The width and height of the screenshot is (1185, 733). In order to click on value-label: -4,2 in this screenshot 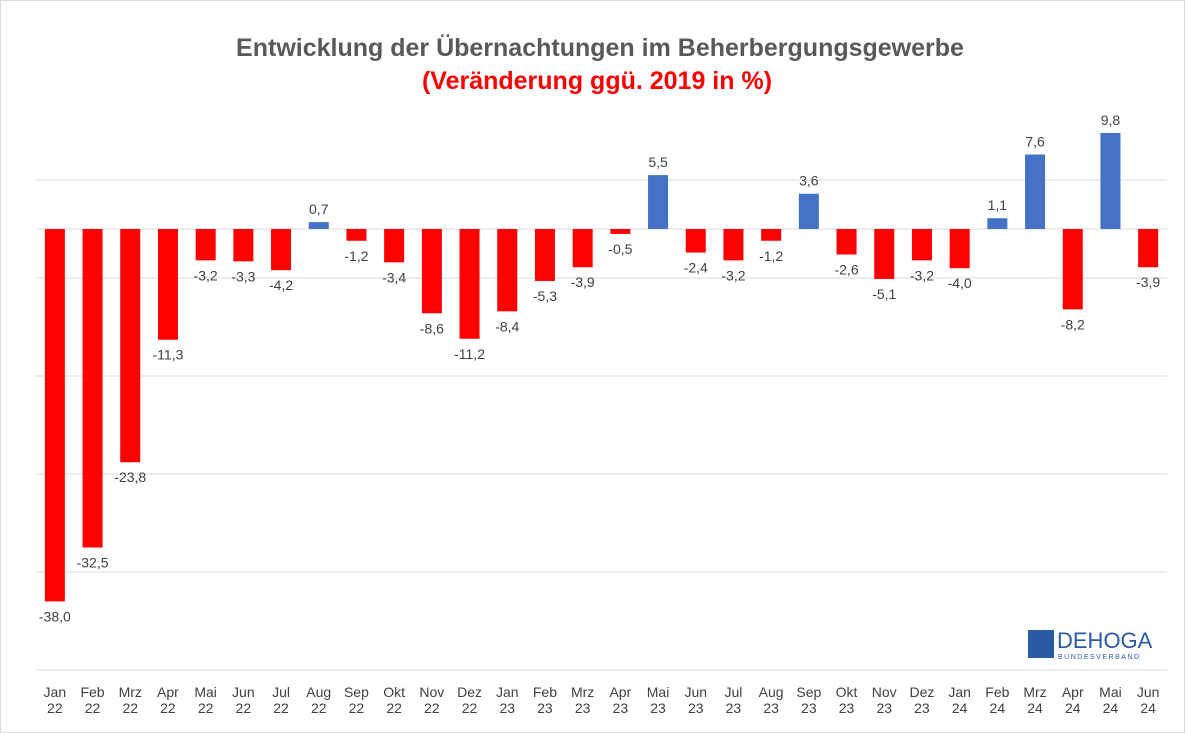, I will do `click(281, 285)`.